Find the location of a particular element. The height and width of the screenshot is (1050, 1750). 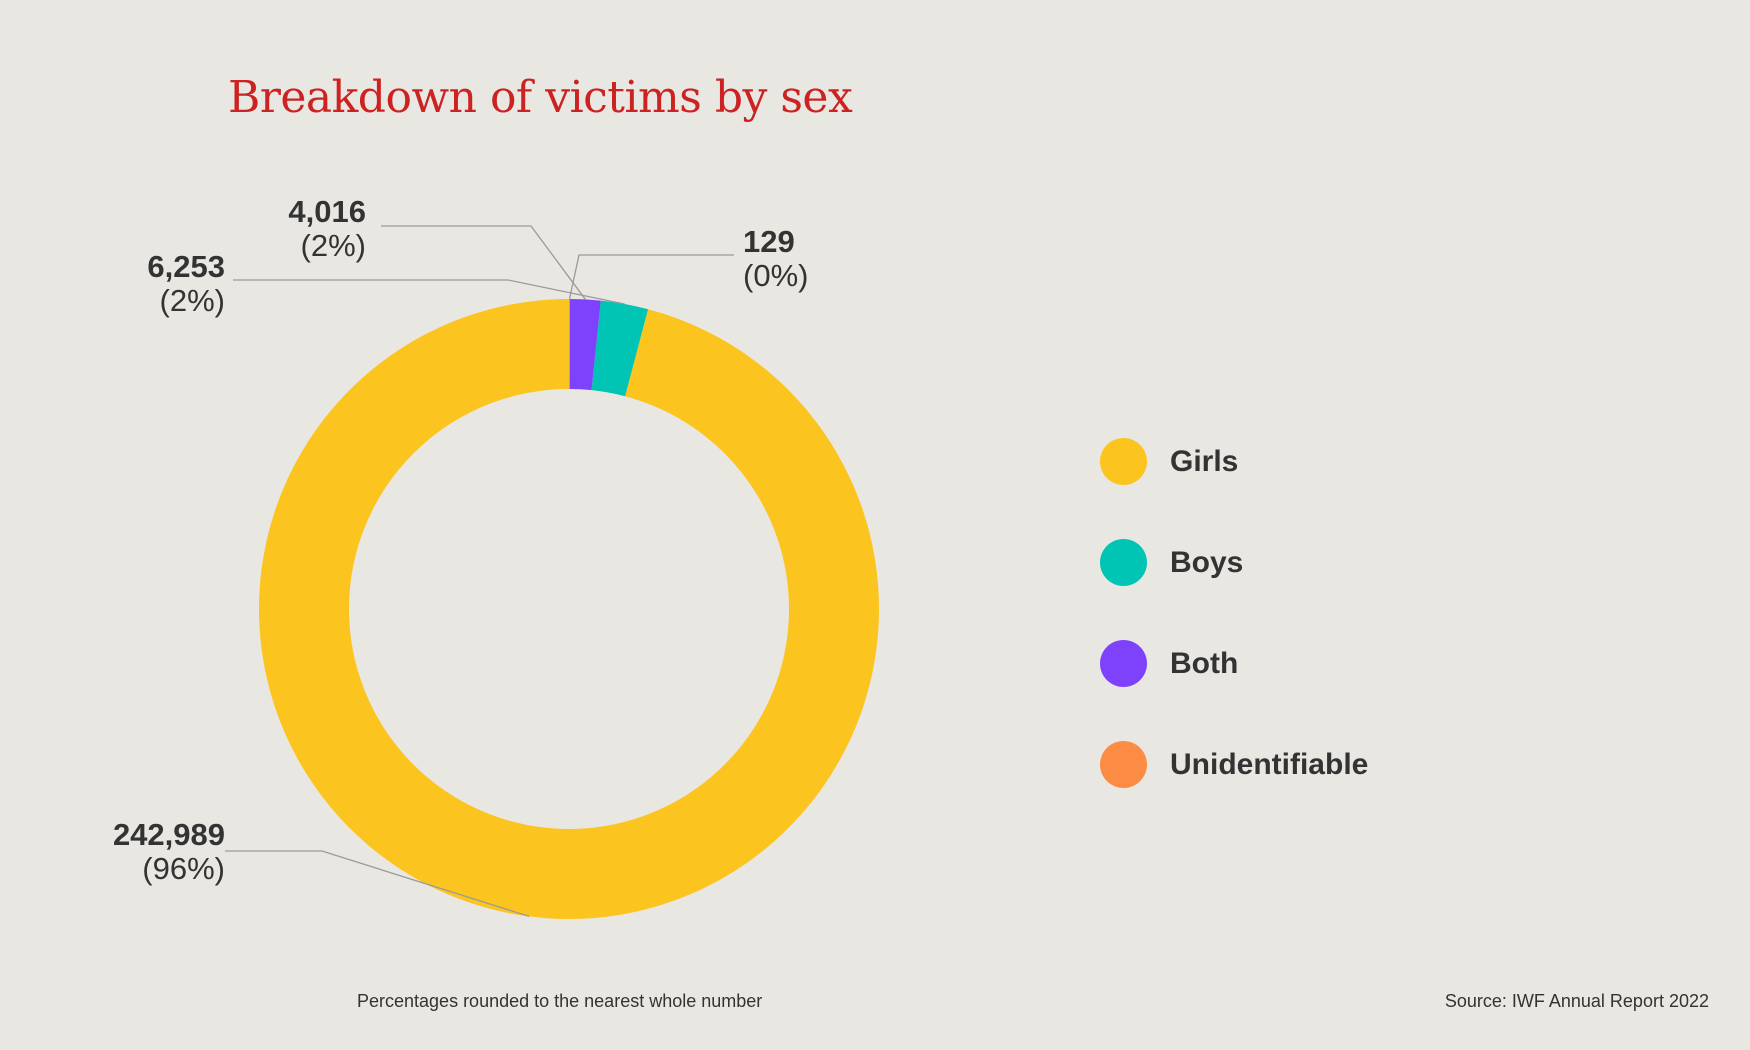

legend-label-both: Both is located at coordinates (1204, 663).